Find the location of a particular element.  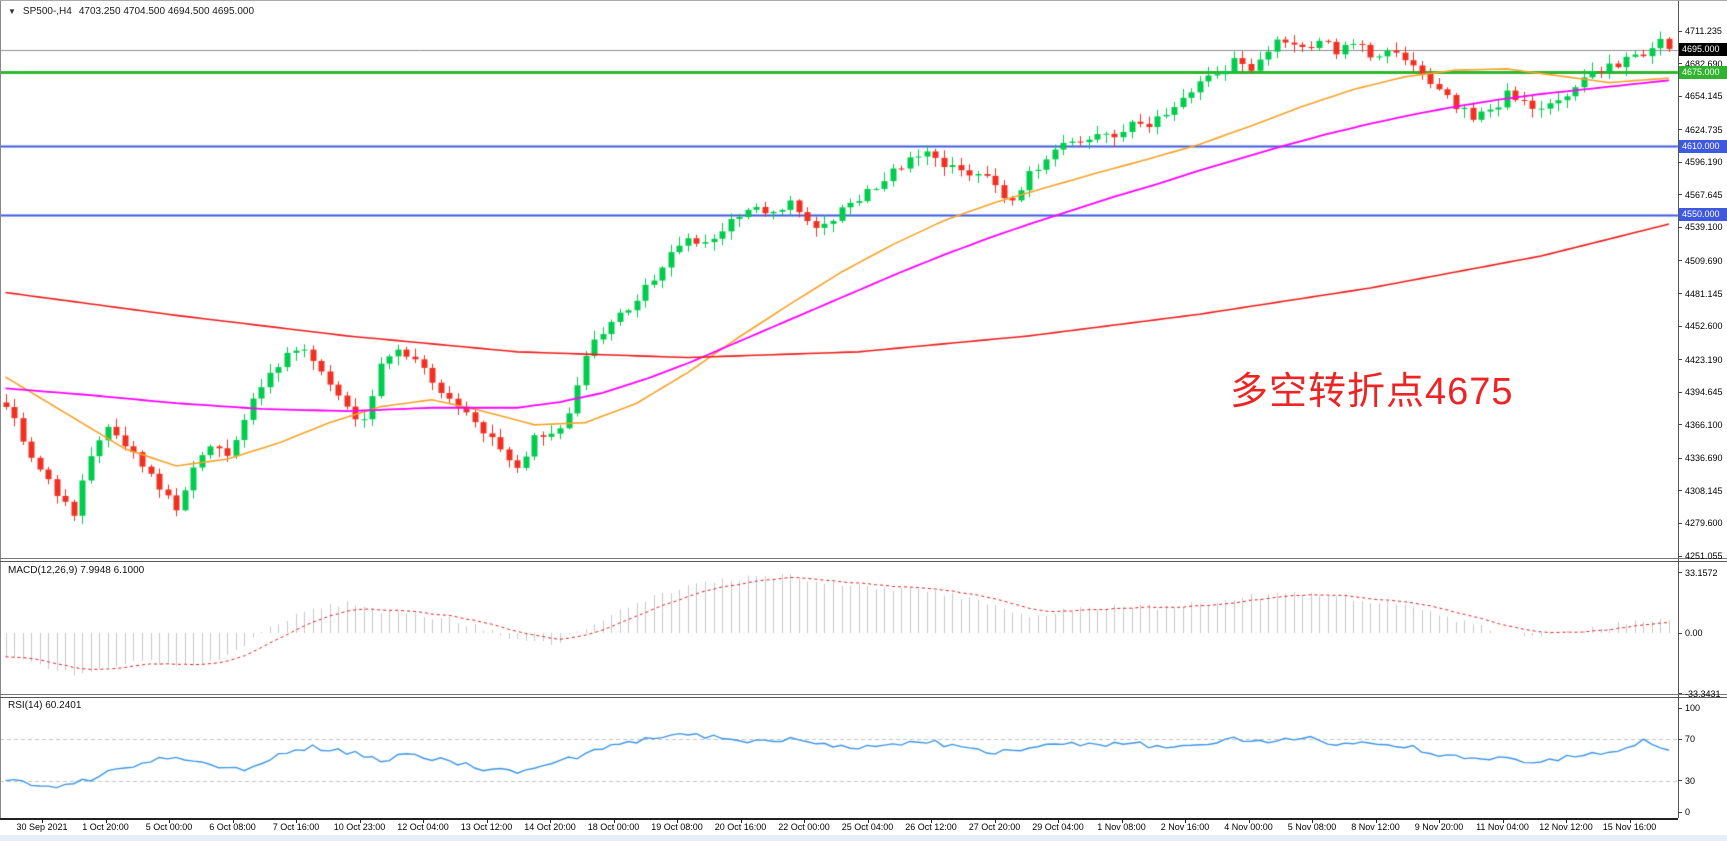

macd-axis-label: -33.3431 is located at coordinates (1703, 693).